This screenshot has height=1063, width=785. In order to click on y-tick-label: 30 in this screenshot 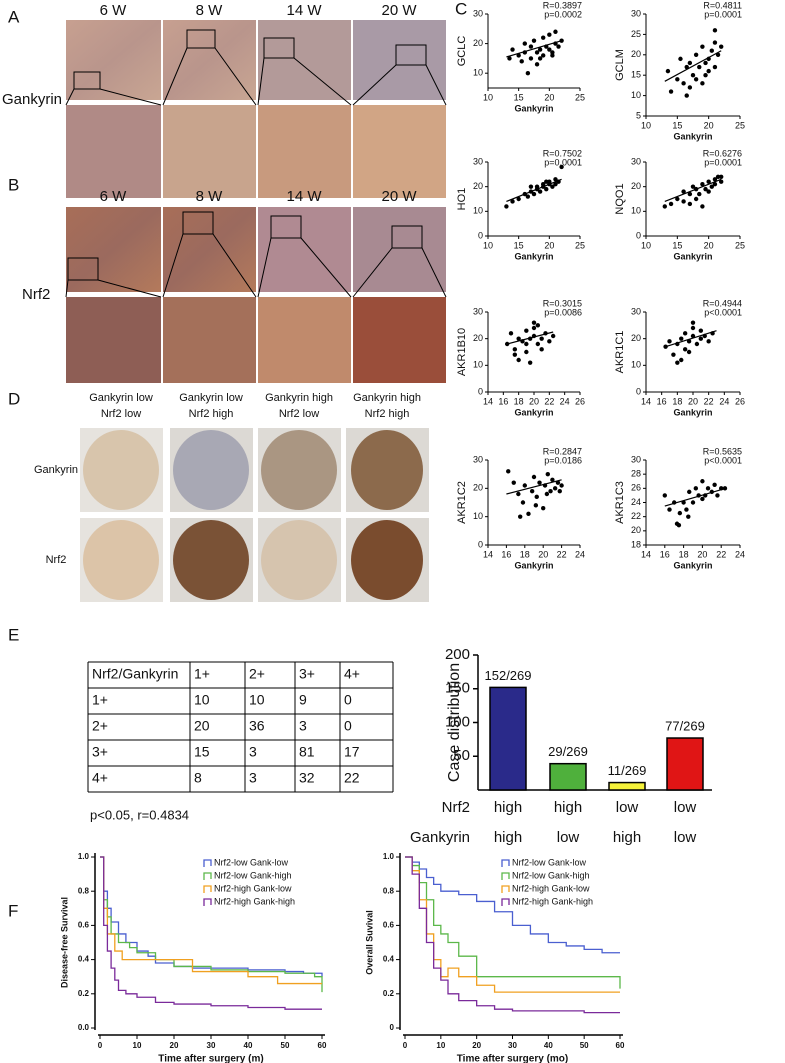, I will do `click(478, 13)`.